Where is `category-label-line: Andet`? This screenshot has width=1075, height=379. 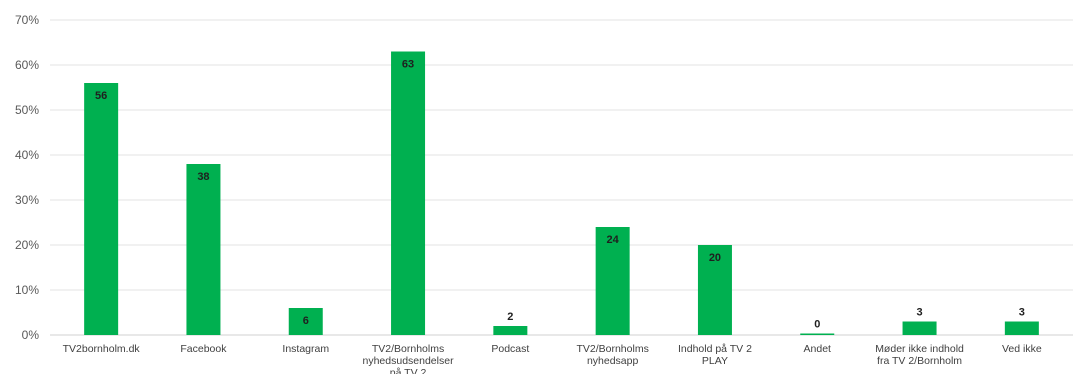 category-label-line: Andet is located at coordinates (818, 349).